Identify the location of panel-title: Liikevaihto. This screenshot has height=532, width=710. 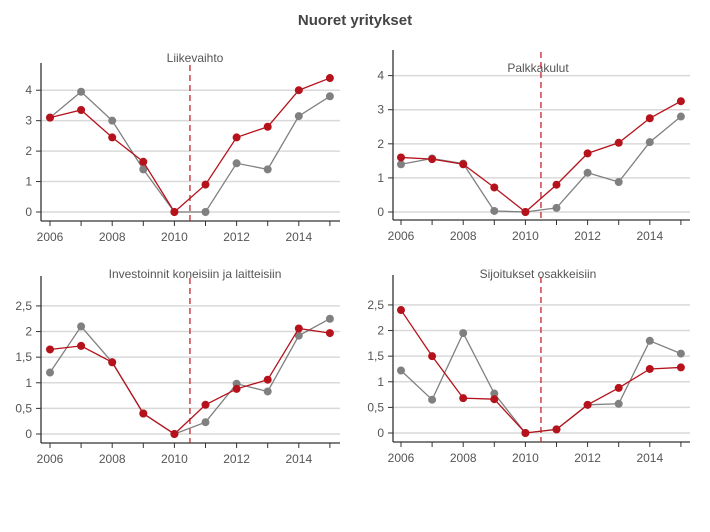
(195, 58).